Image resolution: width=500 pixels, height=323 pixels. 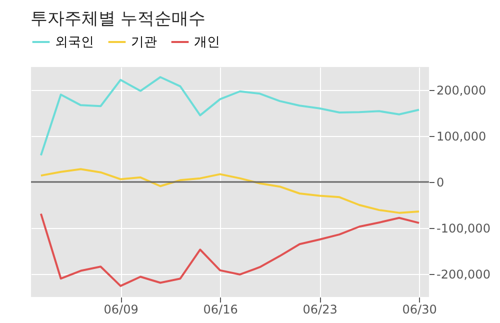 I want to click on legend-label: 기관, so click(x=144, y=42).